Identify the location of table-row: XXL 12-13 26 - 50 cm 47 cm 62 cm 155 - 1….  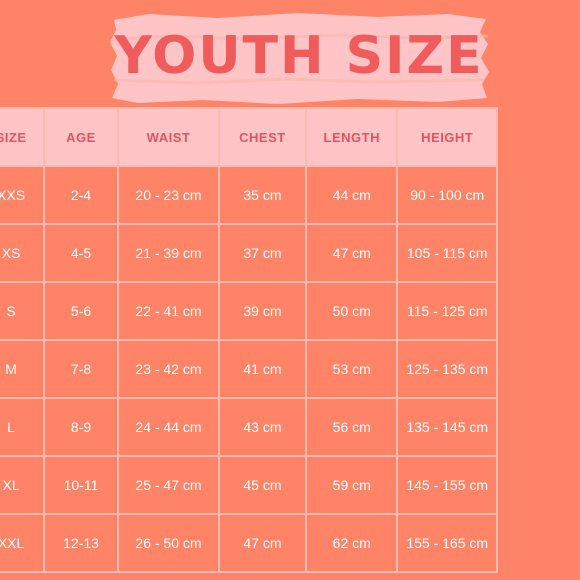
(248, 543).